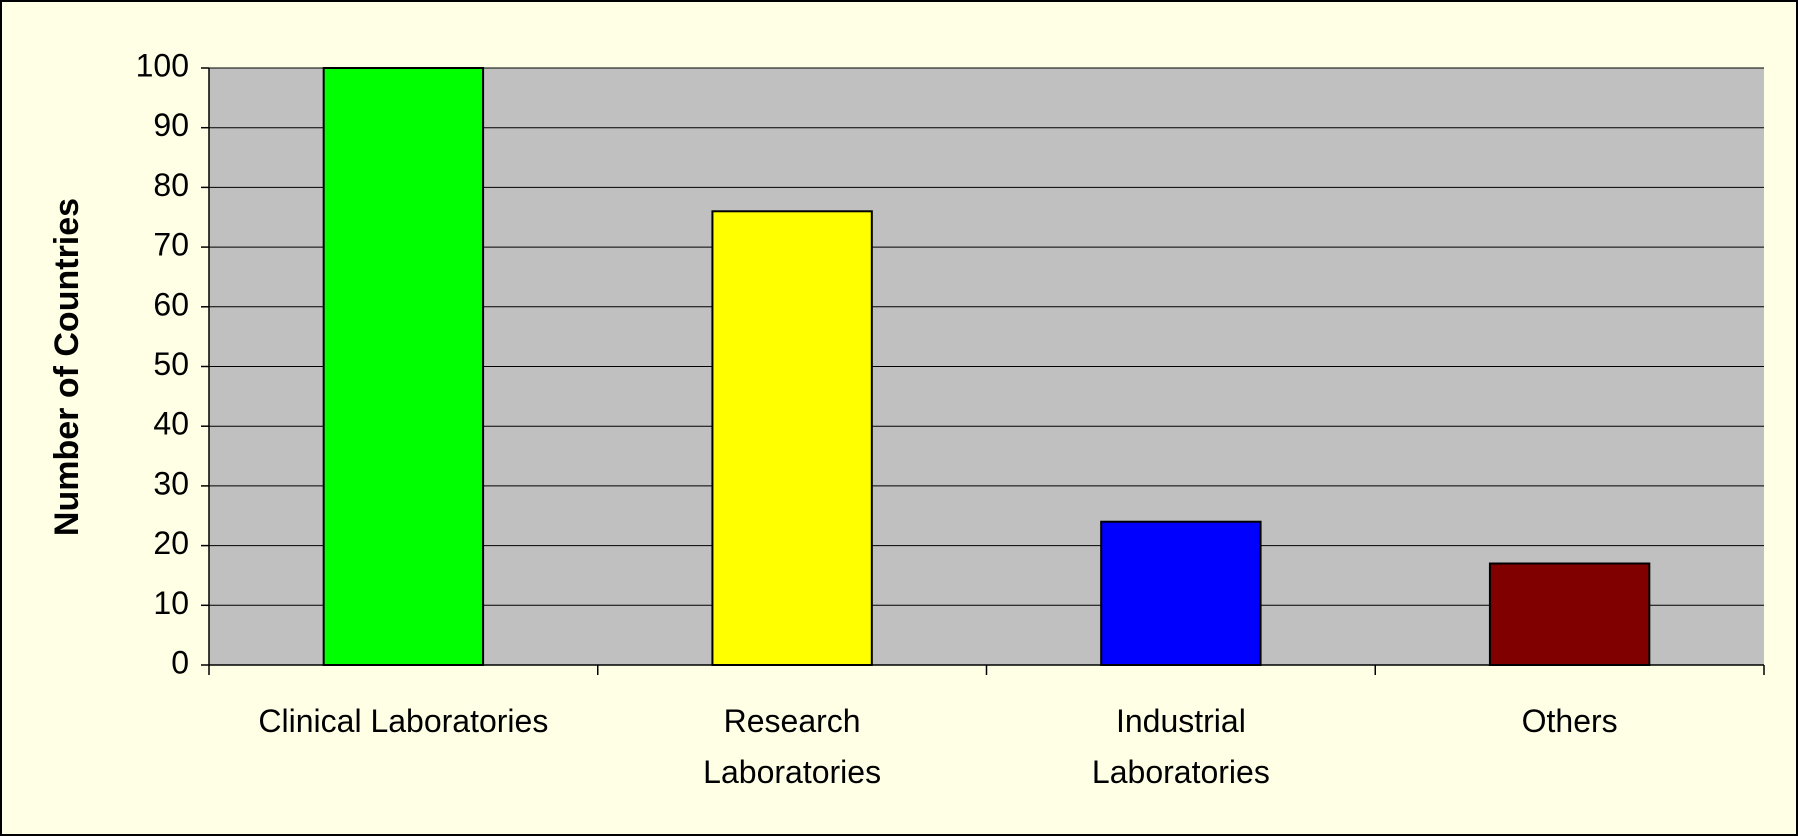 The height and width of the screenshot is (836, 1798). I want to click on y-tick-label: 20, so click(171, 543).